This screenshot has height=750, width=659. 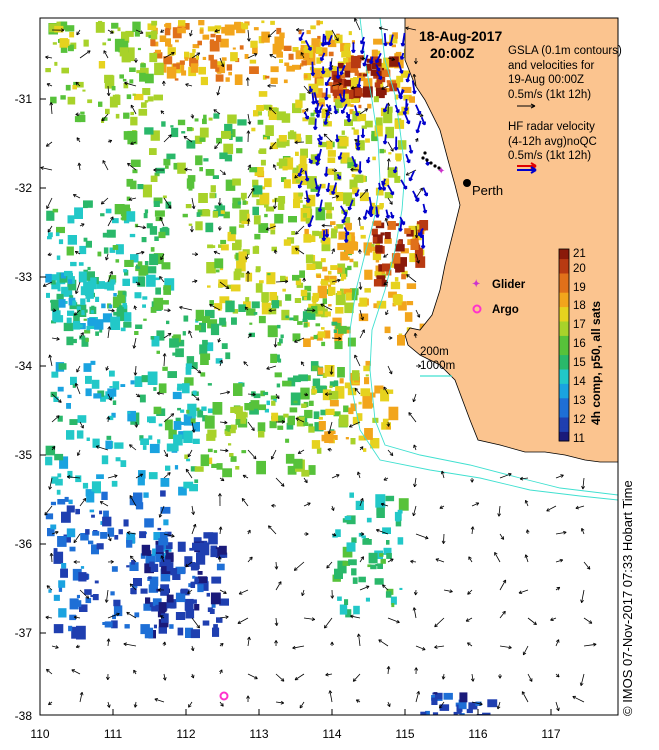 What do you see at coordinates (596, 363) in the screenshot?
I see `colorbar-label: 4h comp, p50, all sats` at bounding box center [596, 363].